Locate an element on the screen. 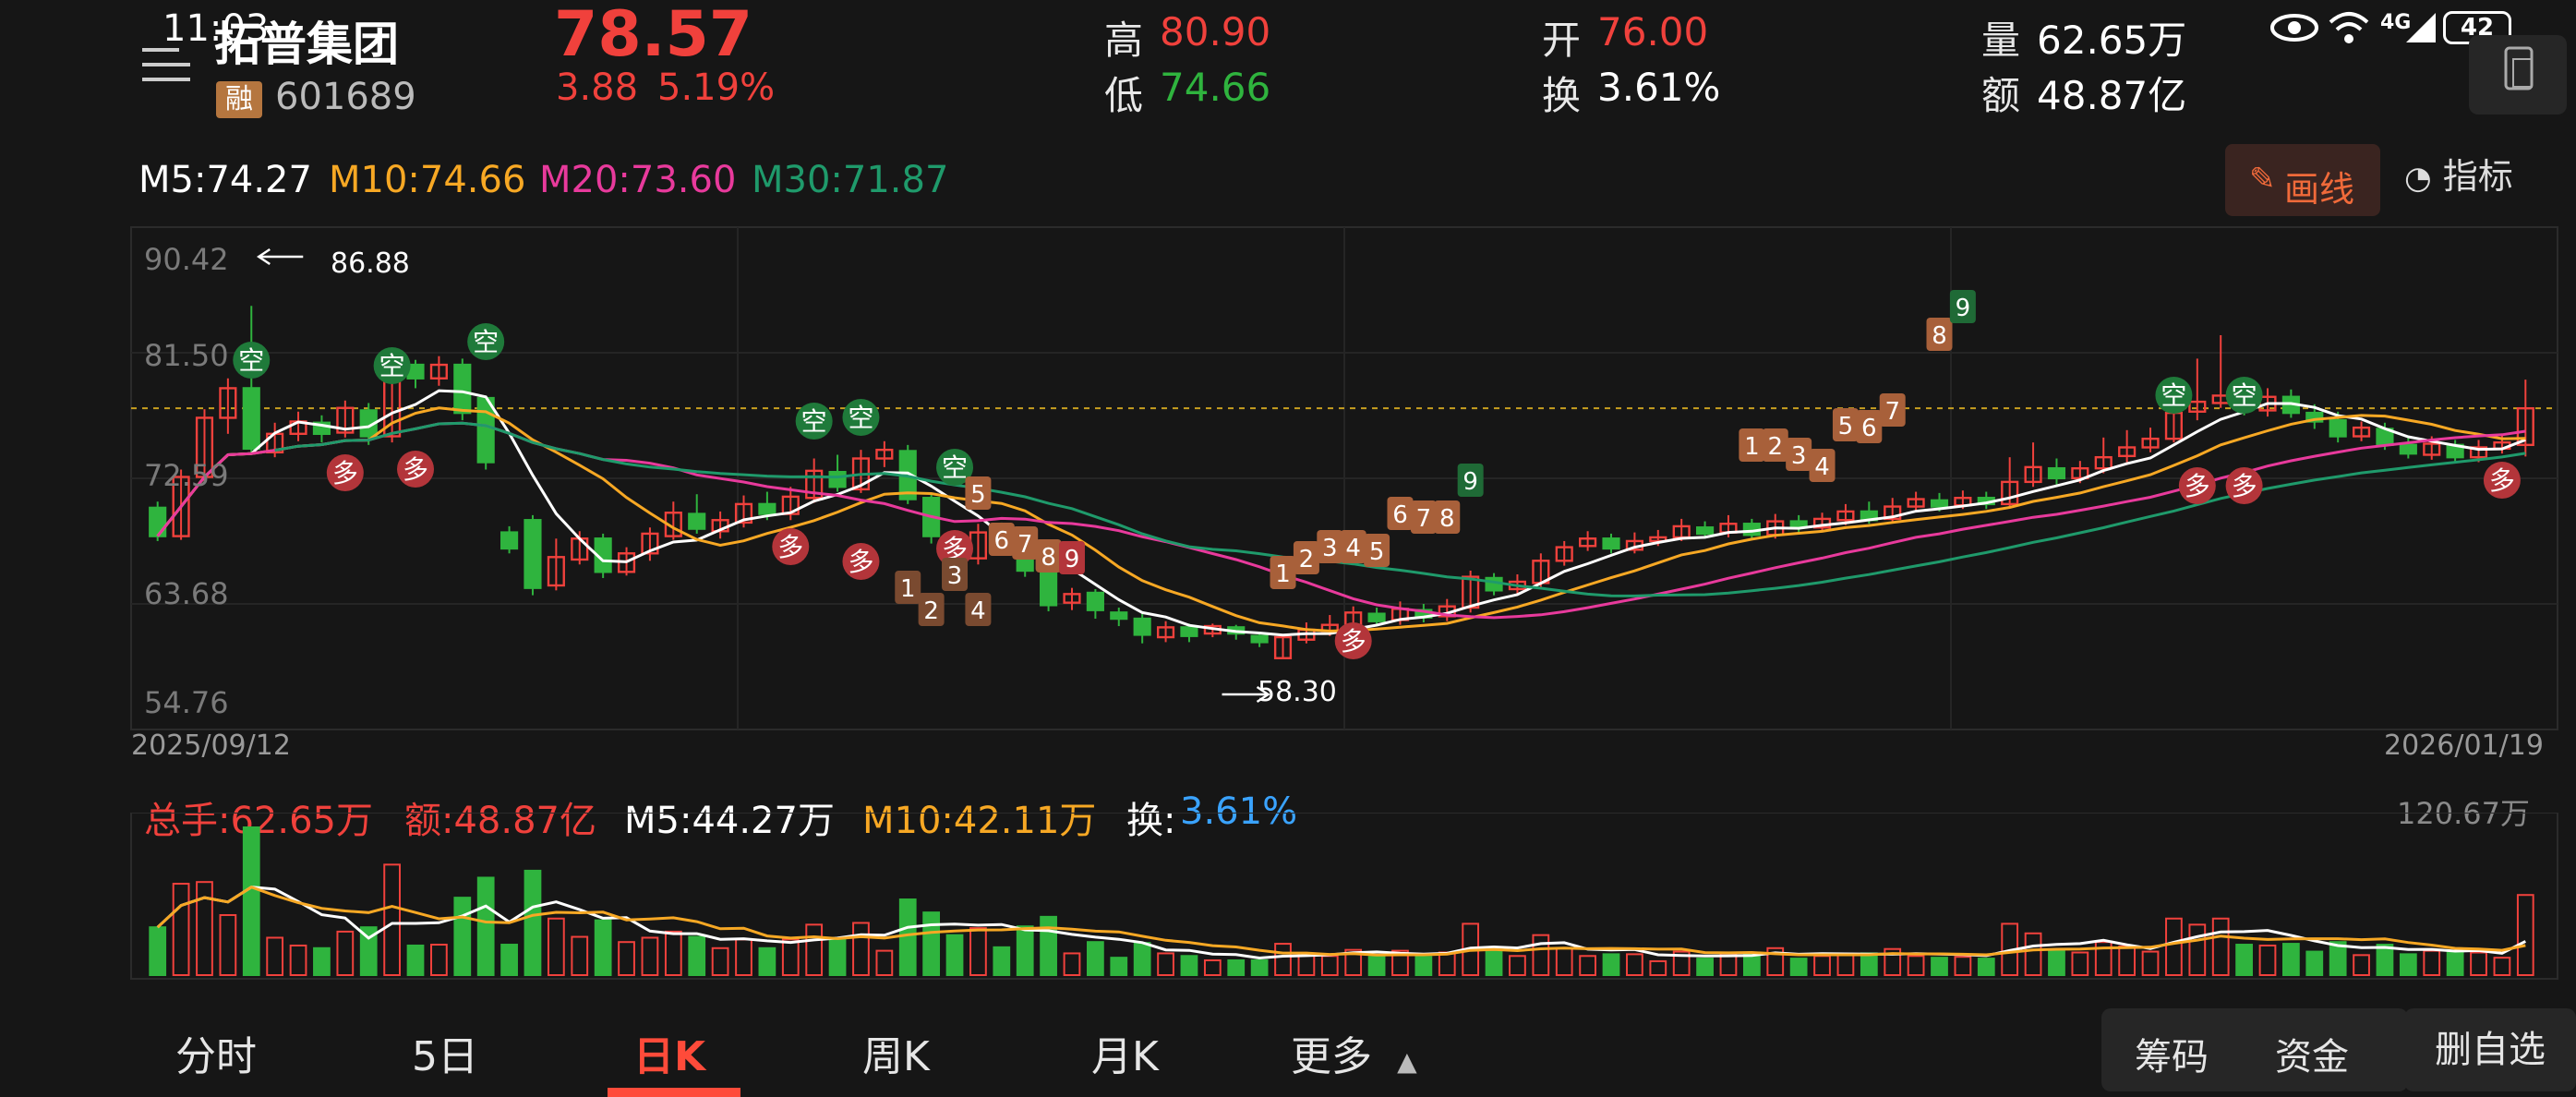  funds-button: 资金 is located at coordinates (2312, 1057).